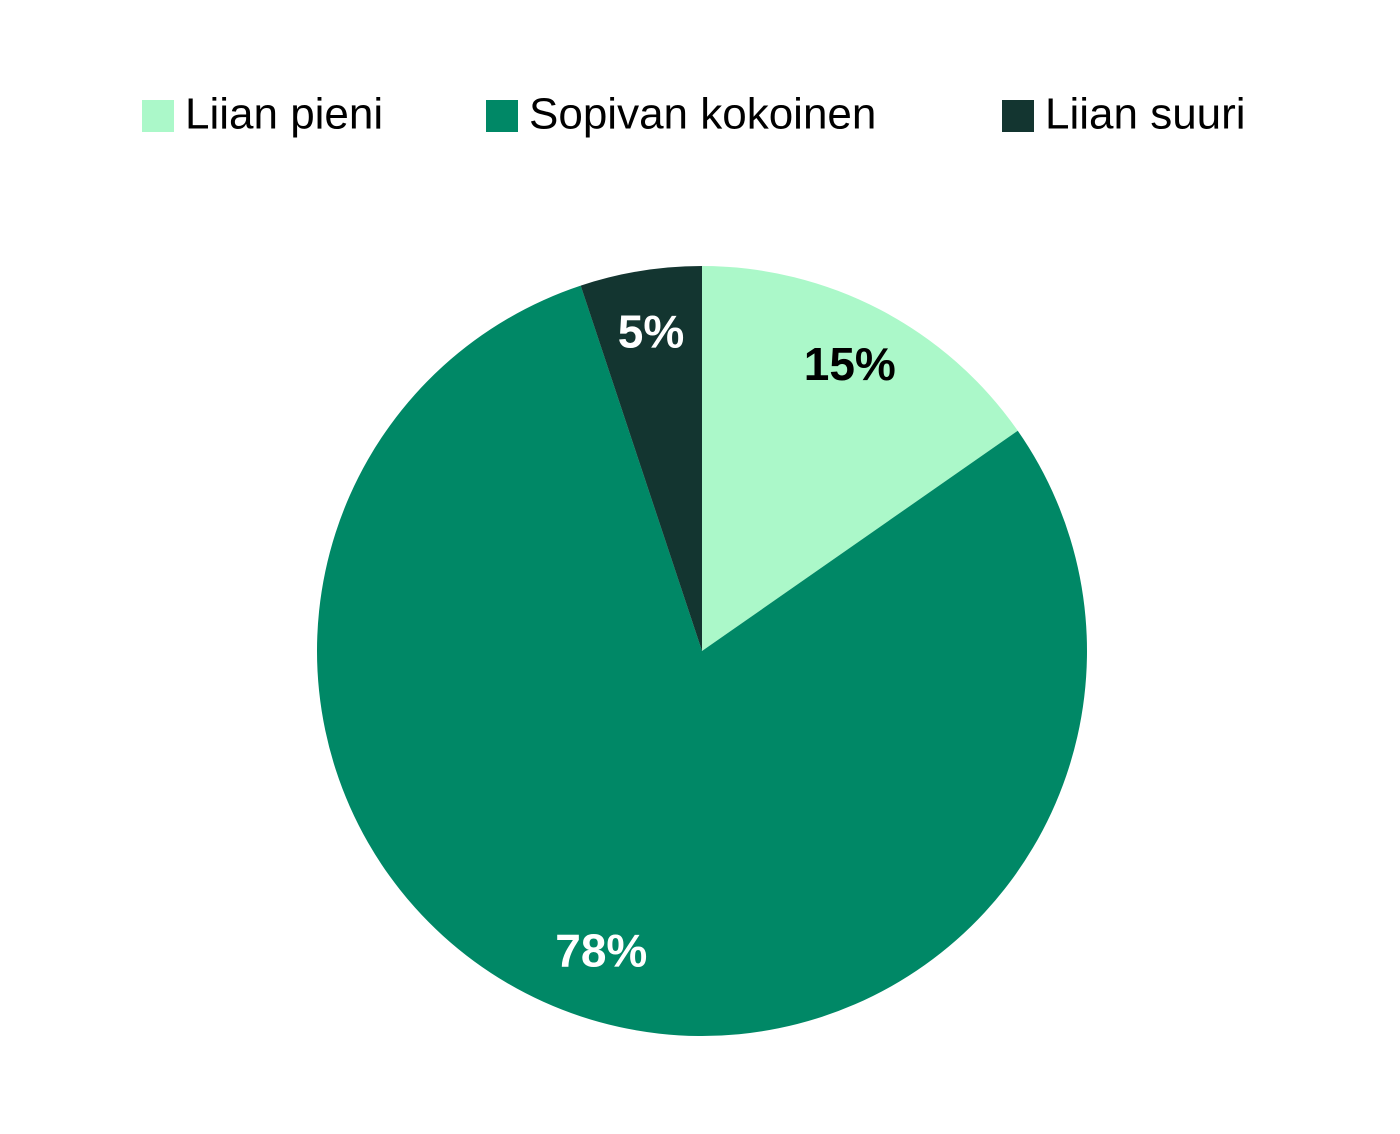 Image resolution: width=1400 pixels, height=1134 pixels. Describe the element at coordinates (651, 332) in the screenshot. I see `data-label: 5%` at that location.